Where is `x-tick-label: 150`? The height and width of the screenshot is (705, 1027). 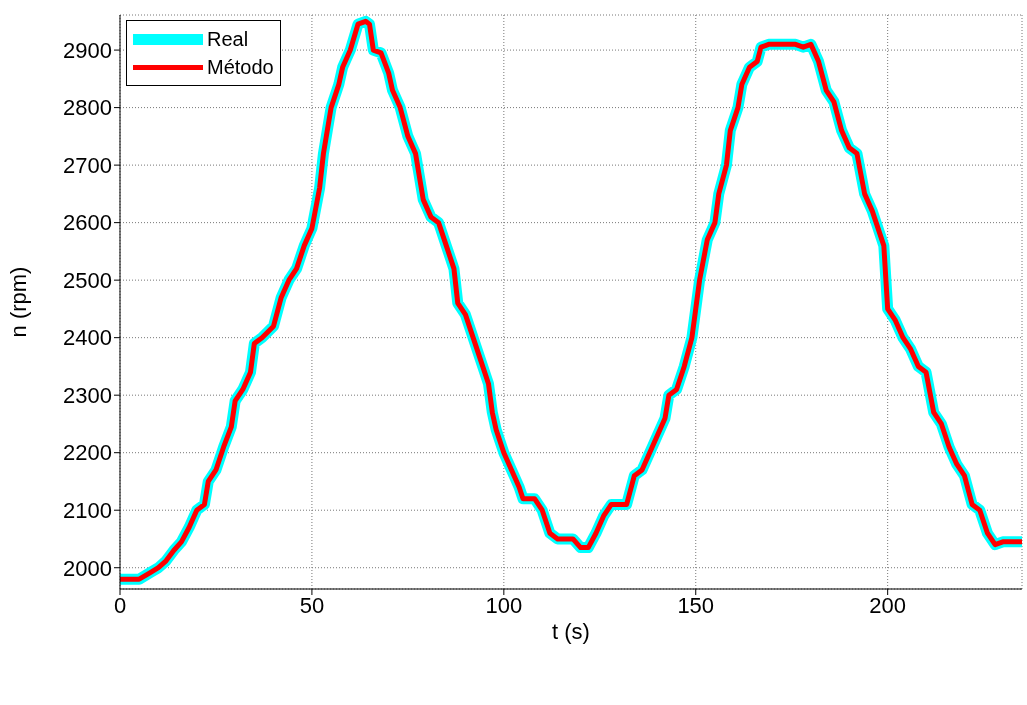
x-tick-label: 150 is located at coordinates (696, 605).